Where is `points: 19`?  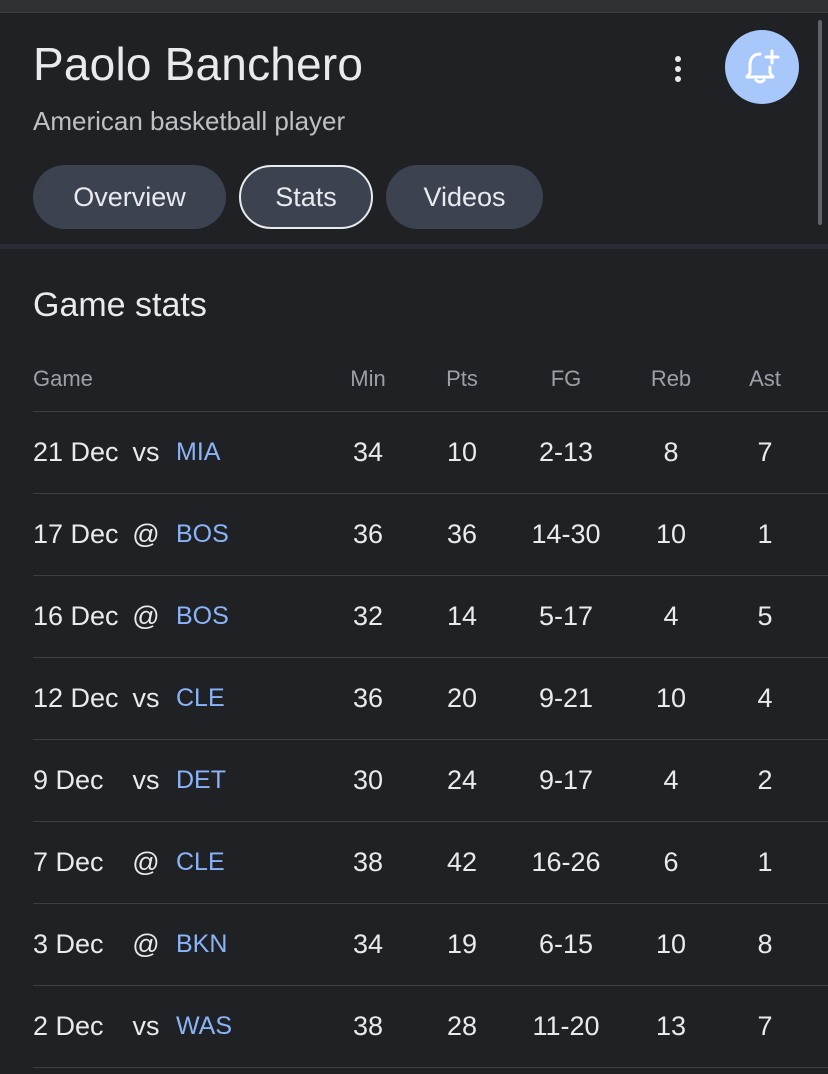
points: 19 is located at coordinates (462, 944).